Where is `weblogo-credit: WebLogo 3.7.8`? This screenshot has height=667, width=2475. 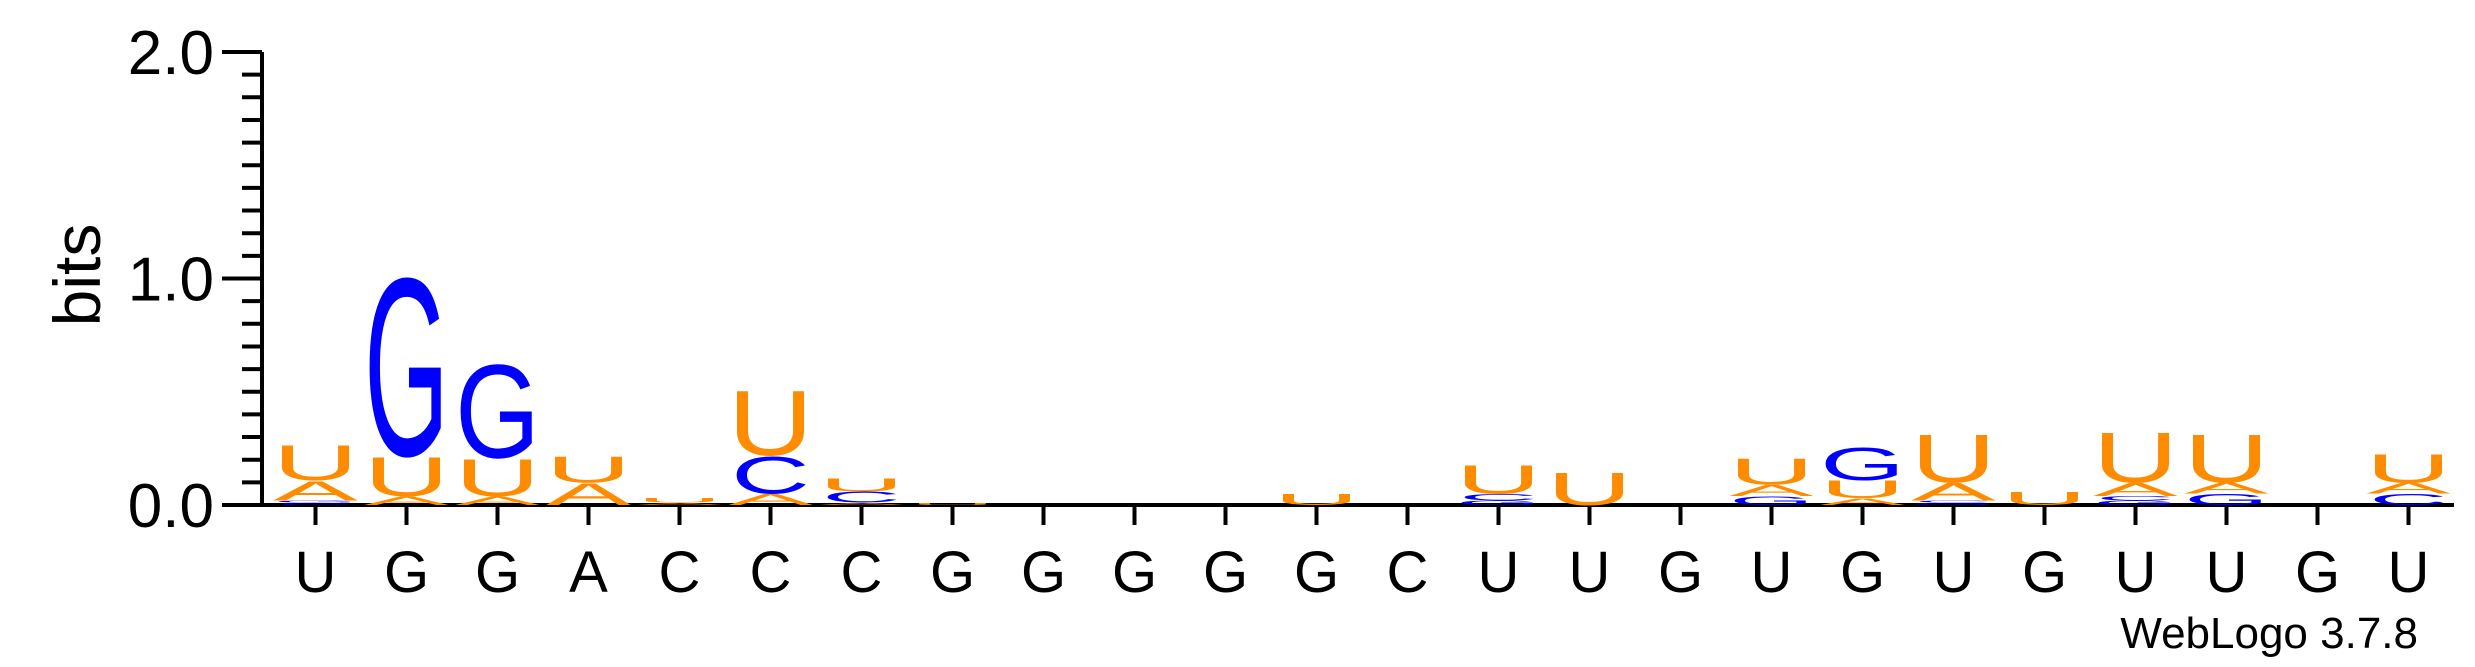 weblogo-credit: WebLogo 3.7.8 is located at coordinates (2269, 633).